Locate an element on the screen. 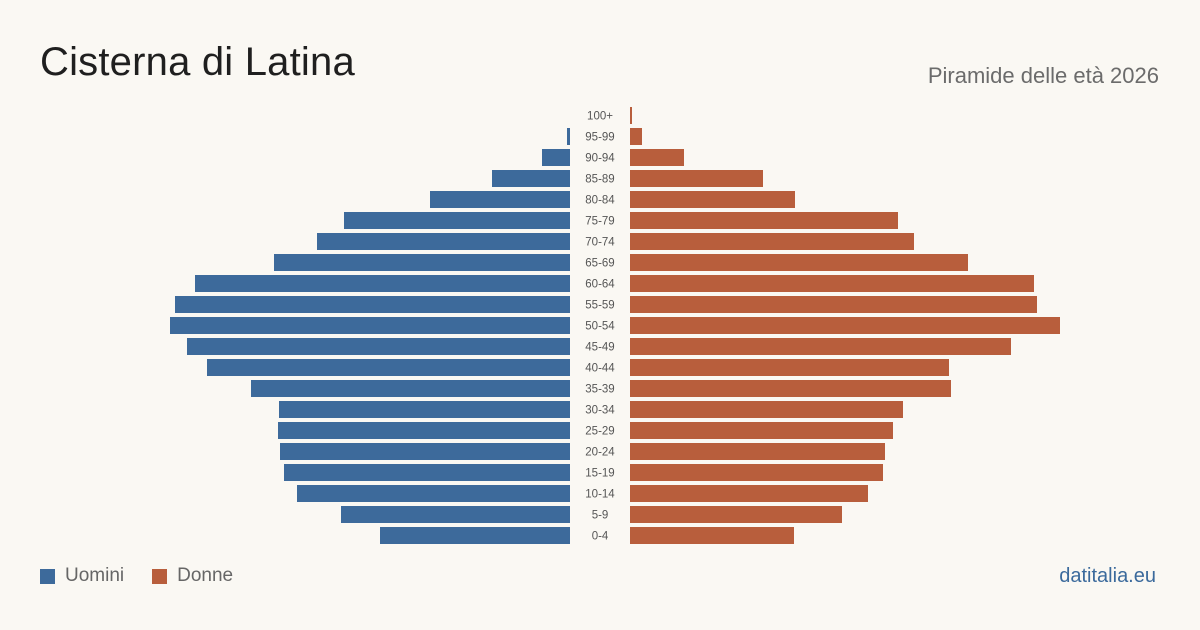 The image size is (1200, 630). age-label-55-59: 55-59 is located at coordinates (599, 306).